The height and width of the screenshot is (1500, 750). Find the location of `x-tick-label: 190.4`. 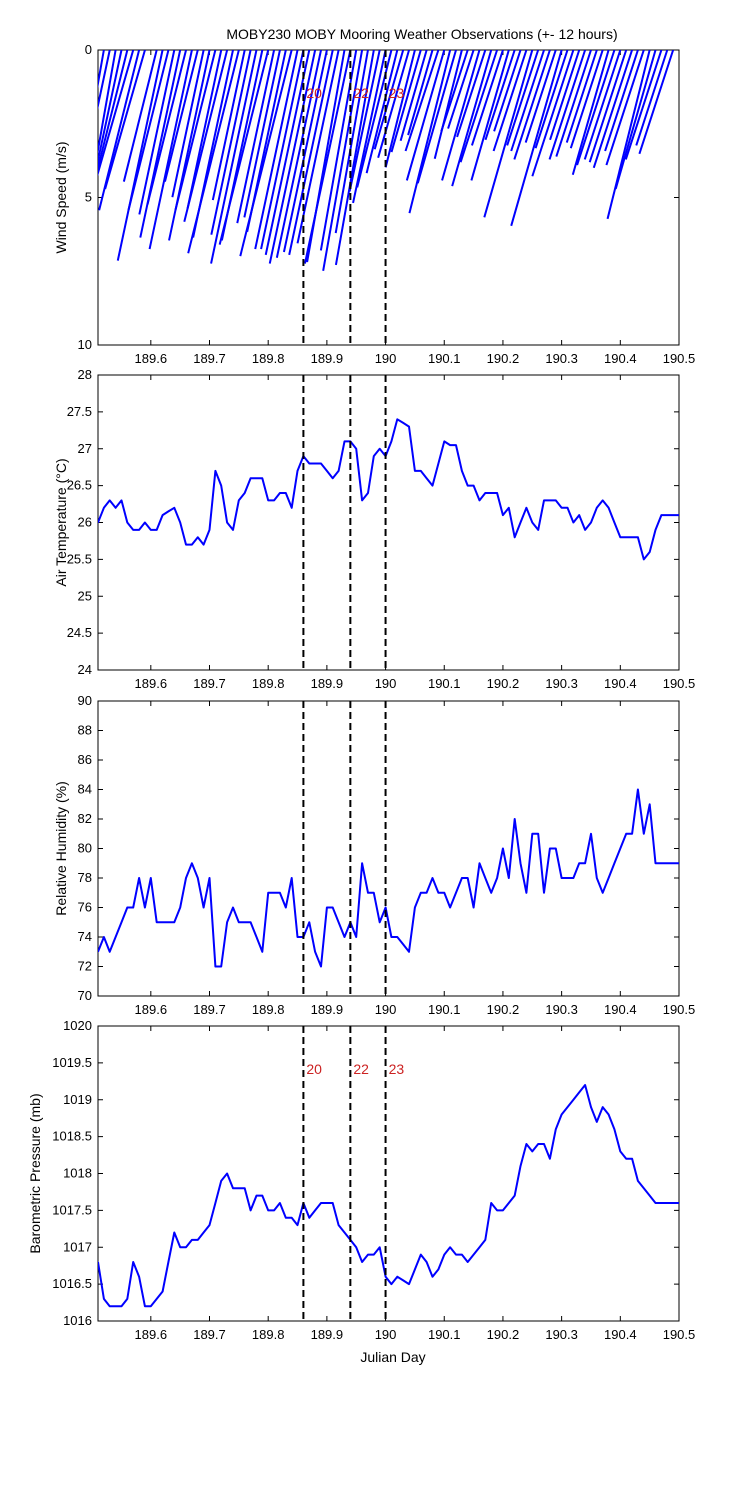

x-tick-label: 190.4 is located at coordinates (620, 1334).